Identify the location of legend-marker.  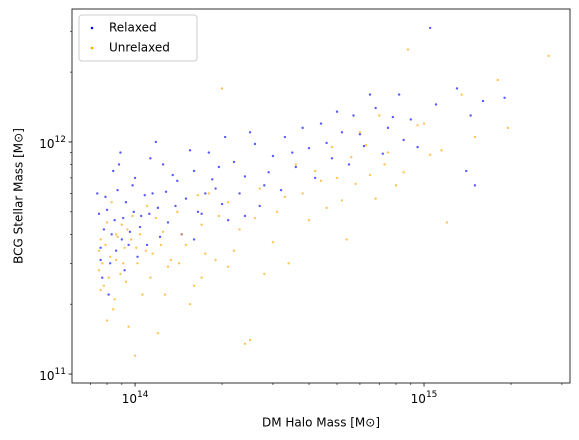
(92, 28).